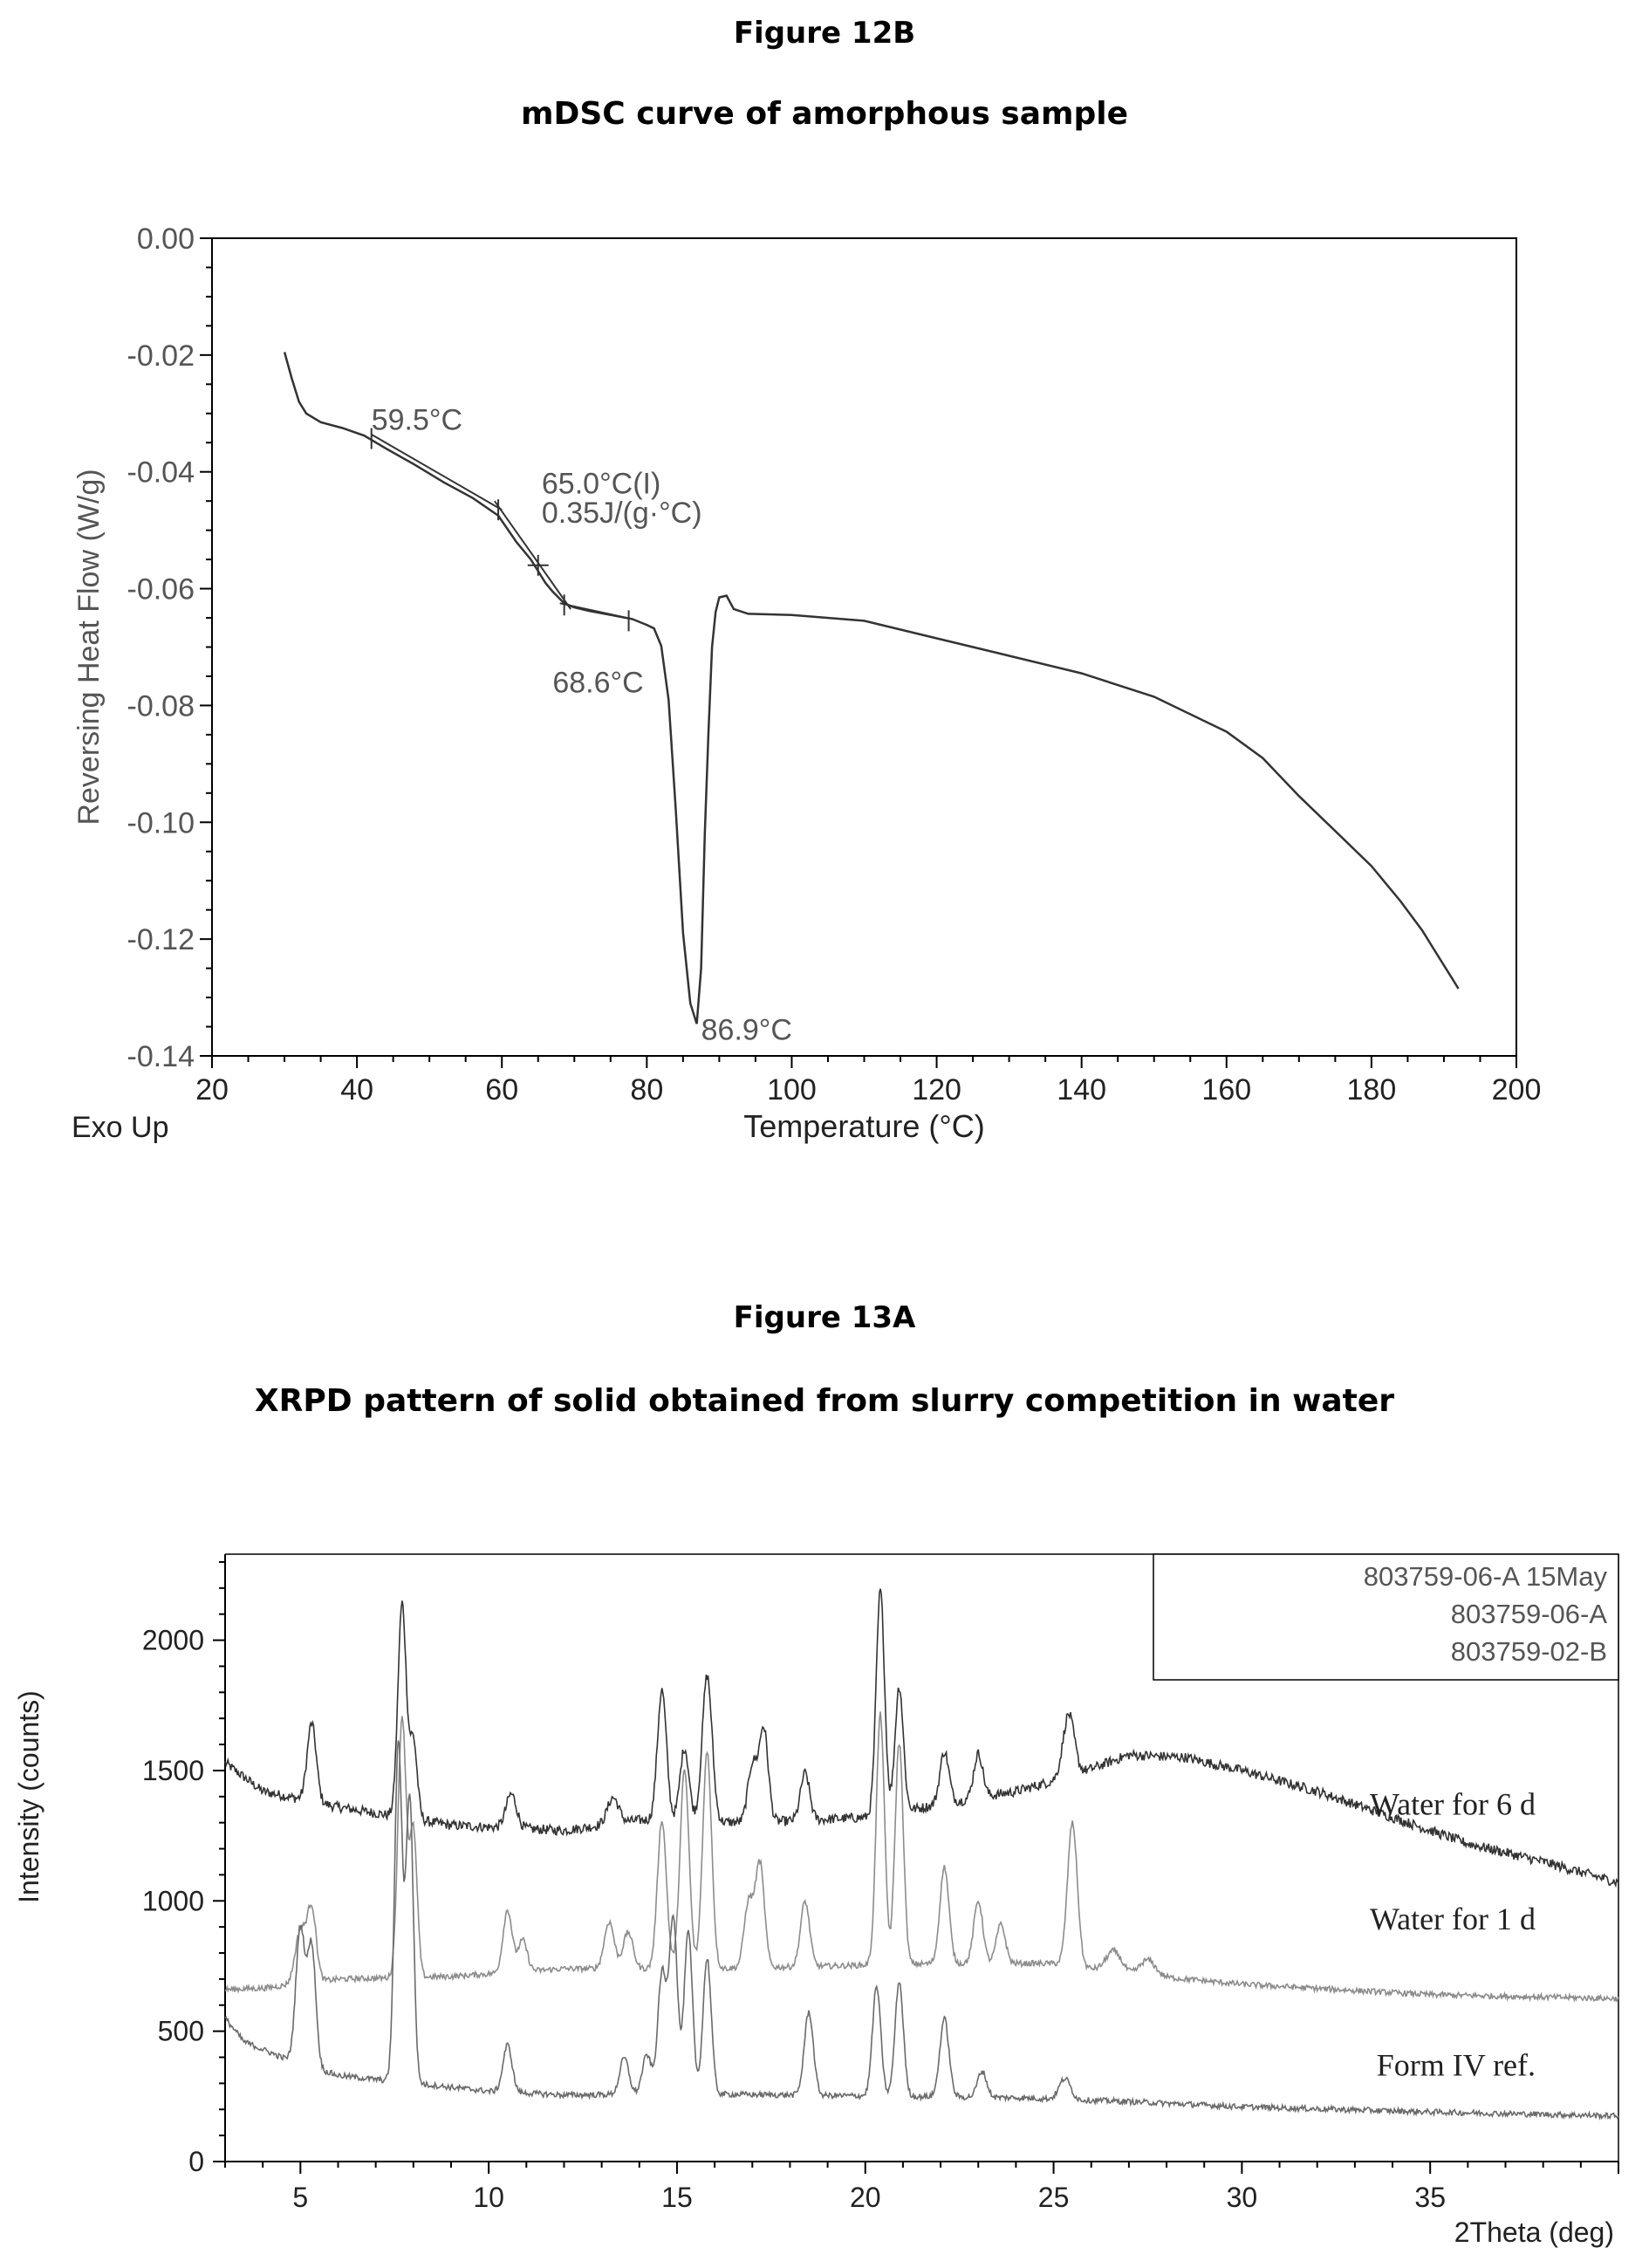 This screenshot has width=1649, height=2268. What do you see at coordinates (29, 1796) in the screenshot?
I see `y-axis-label: Intensity (counts)` at bounding box center [29, 1796].